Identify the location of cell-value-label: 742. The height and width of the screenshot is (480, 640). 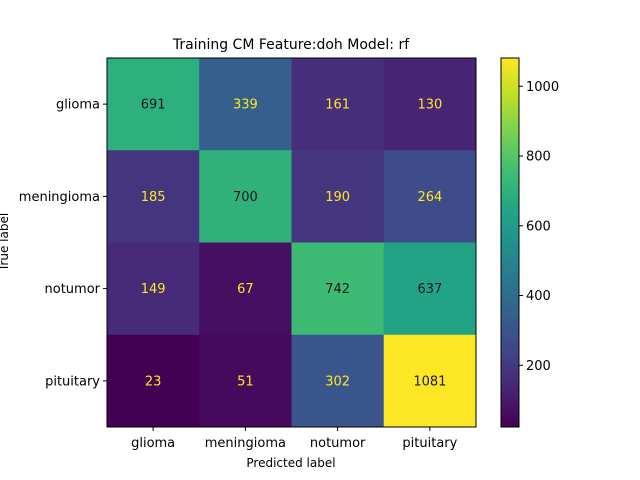
(337, 289).